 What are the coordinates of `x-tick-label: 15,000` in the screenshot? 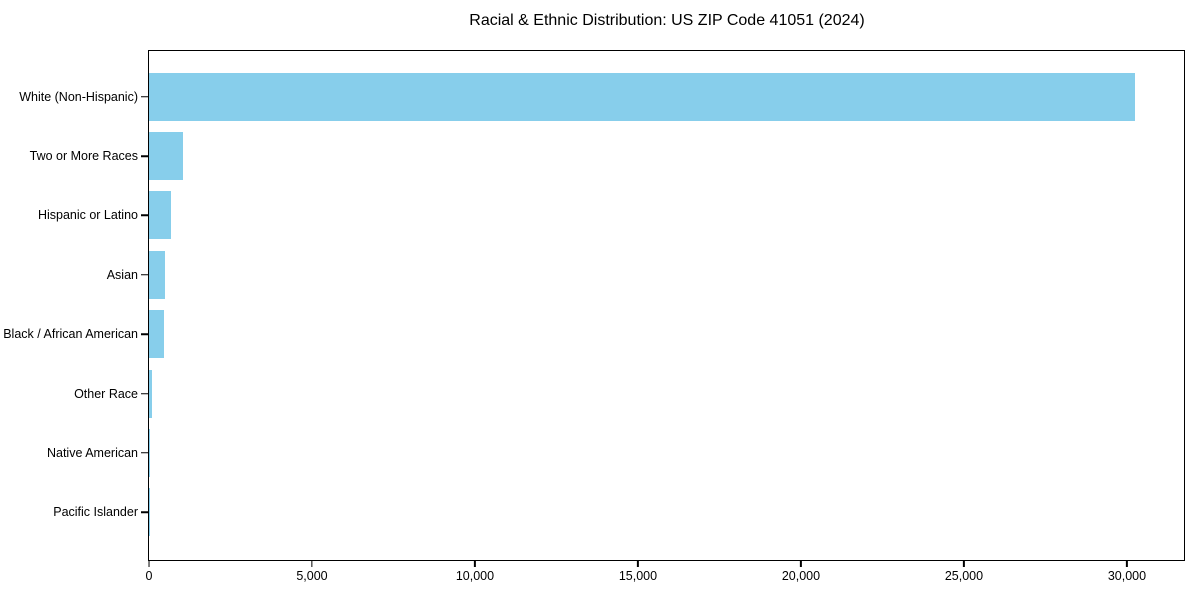 It's located at (638, 576).